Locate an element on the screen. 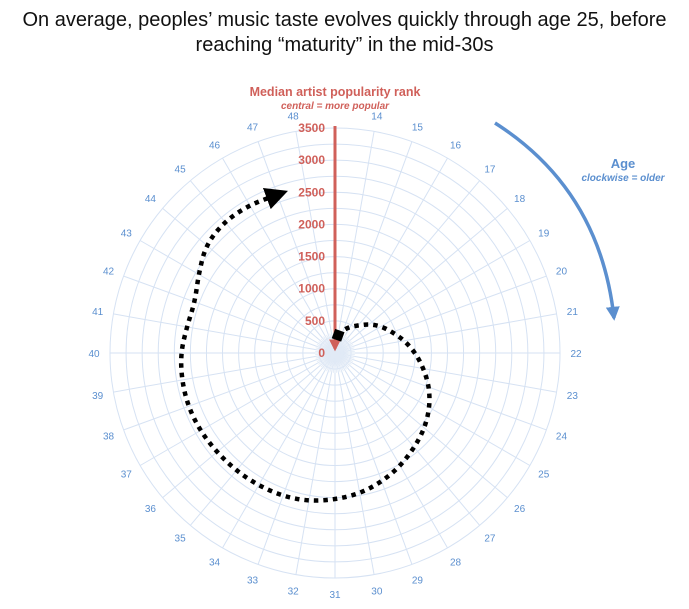 The height and width of the screenshot is (609, 689). age-tick-label: 39 is located at coordinates (98, 396).